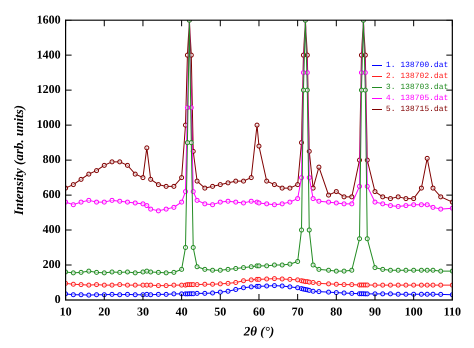 This screenshot has width=474, height=348. I want to click on y-tick-label: 200, so click(51, 264).